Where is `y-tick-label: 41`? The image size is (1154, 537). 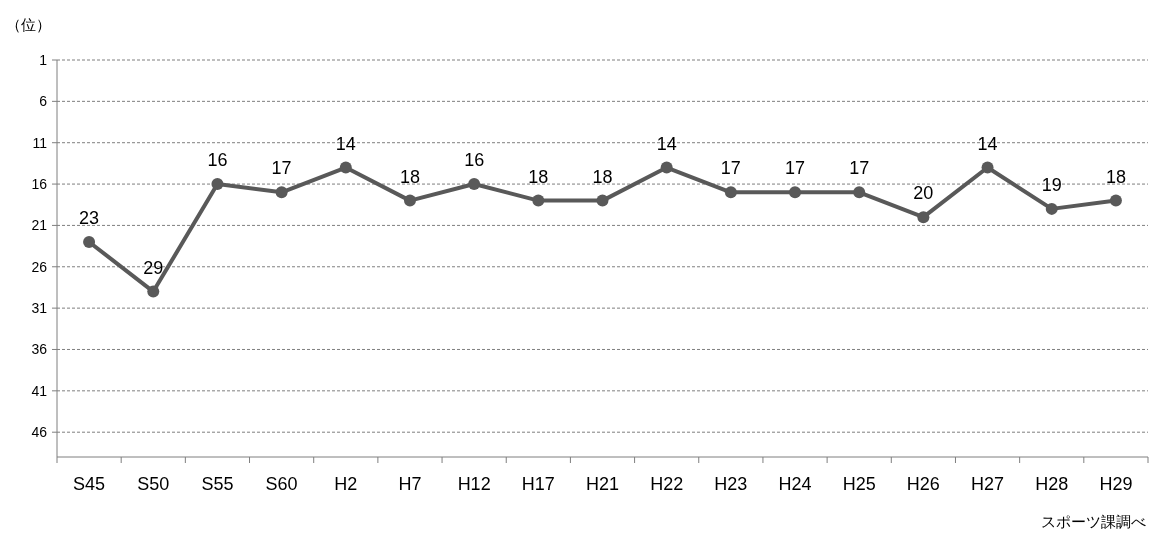 y-tick-label: 41 is located at coordinates (39, 390).